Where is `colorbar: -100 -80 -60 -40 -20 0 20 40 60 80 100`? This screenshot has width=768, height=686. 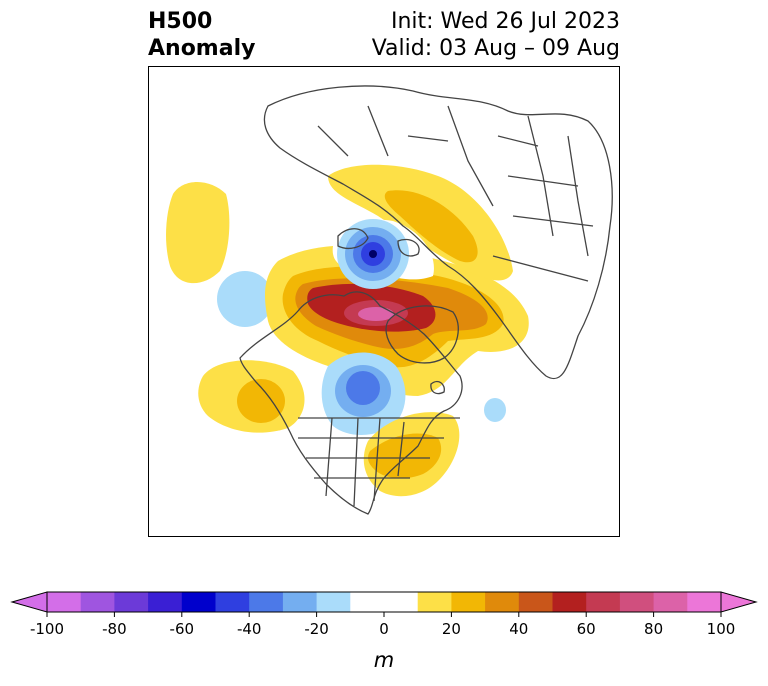
colorbar: -100 -80 -60 -40 -20 0 20 40 60 80 100 is located at coordinates (384, 614).